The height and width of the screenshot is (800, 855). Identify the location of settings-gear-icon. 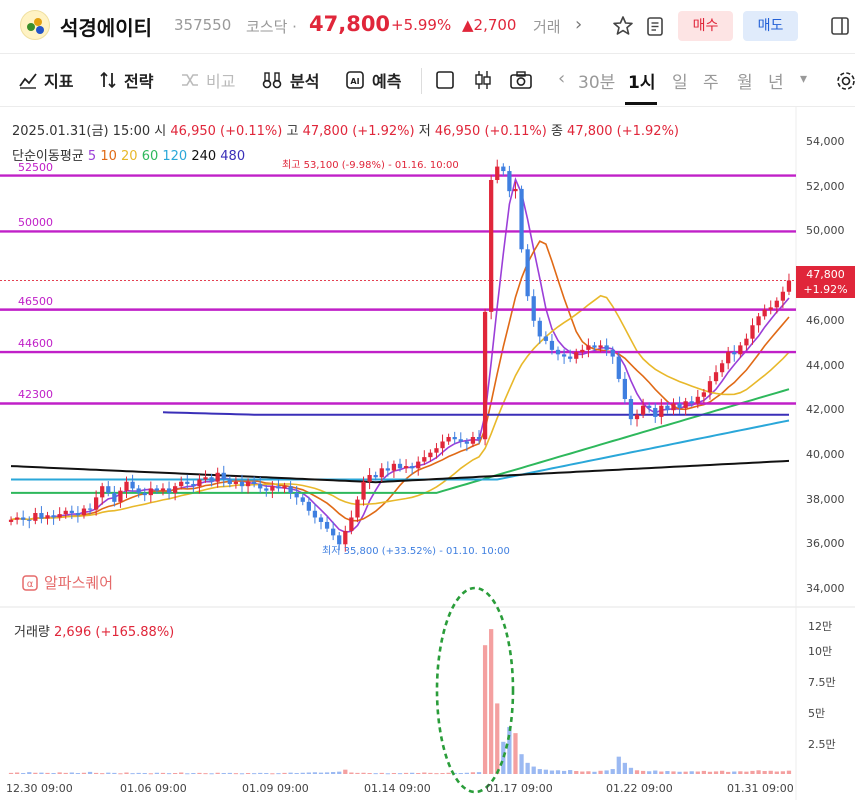
(844, 81).